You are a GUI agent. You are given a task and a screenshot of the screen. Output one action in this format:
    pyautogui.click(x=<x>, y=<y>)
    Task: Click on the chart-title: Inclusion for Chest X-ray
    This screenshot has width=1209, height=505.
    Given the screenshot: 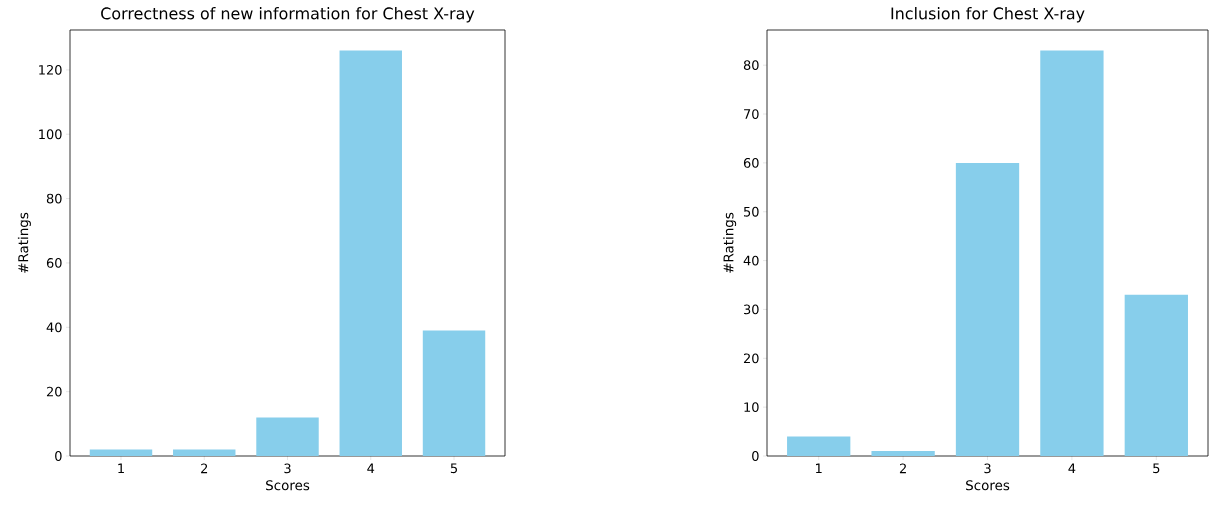 What is the action you would take?
    pyautogui.click(x=988, y=15)
    